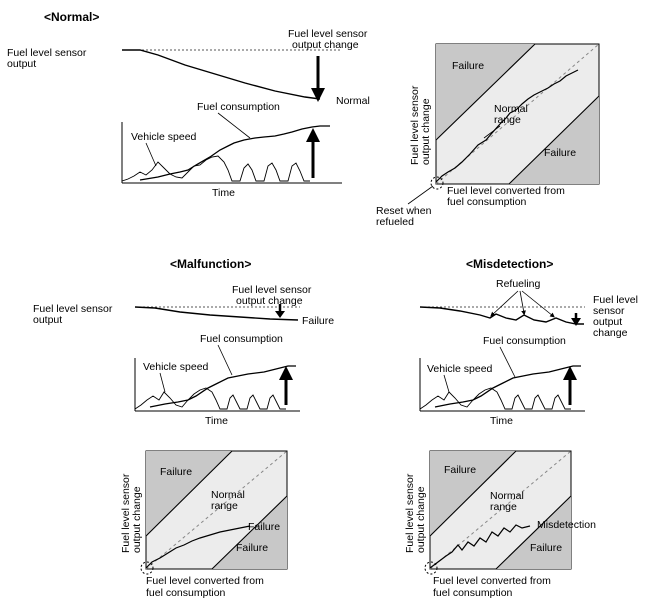 The height and width of the screenshot is (606, 655). I want to click on output-change-label-2: sensor, so click(609, 311).